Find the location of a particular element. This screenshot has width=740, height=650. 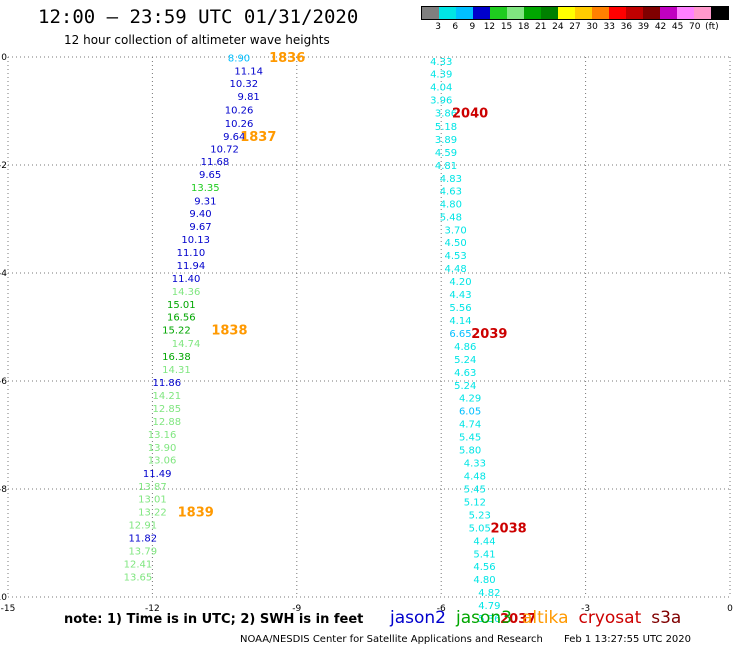

wave-height-point: 13.87 is located at coordinates (152, 487).